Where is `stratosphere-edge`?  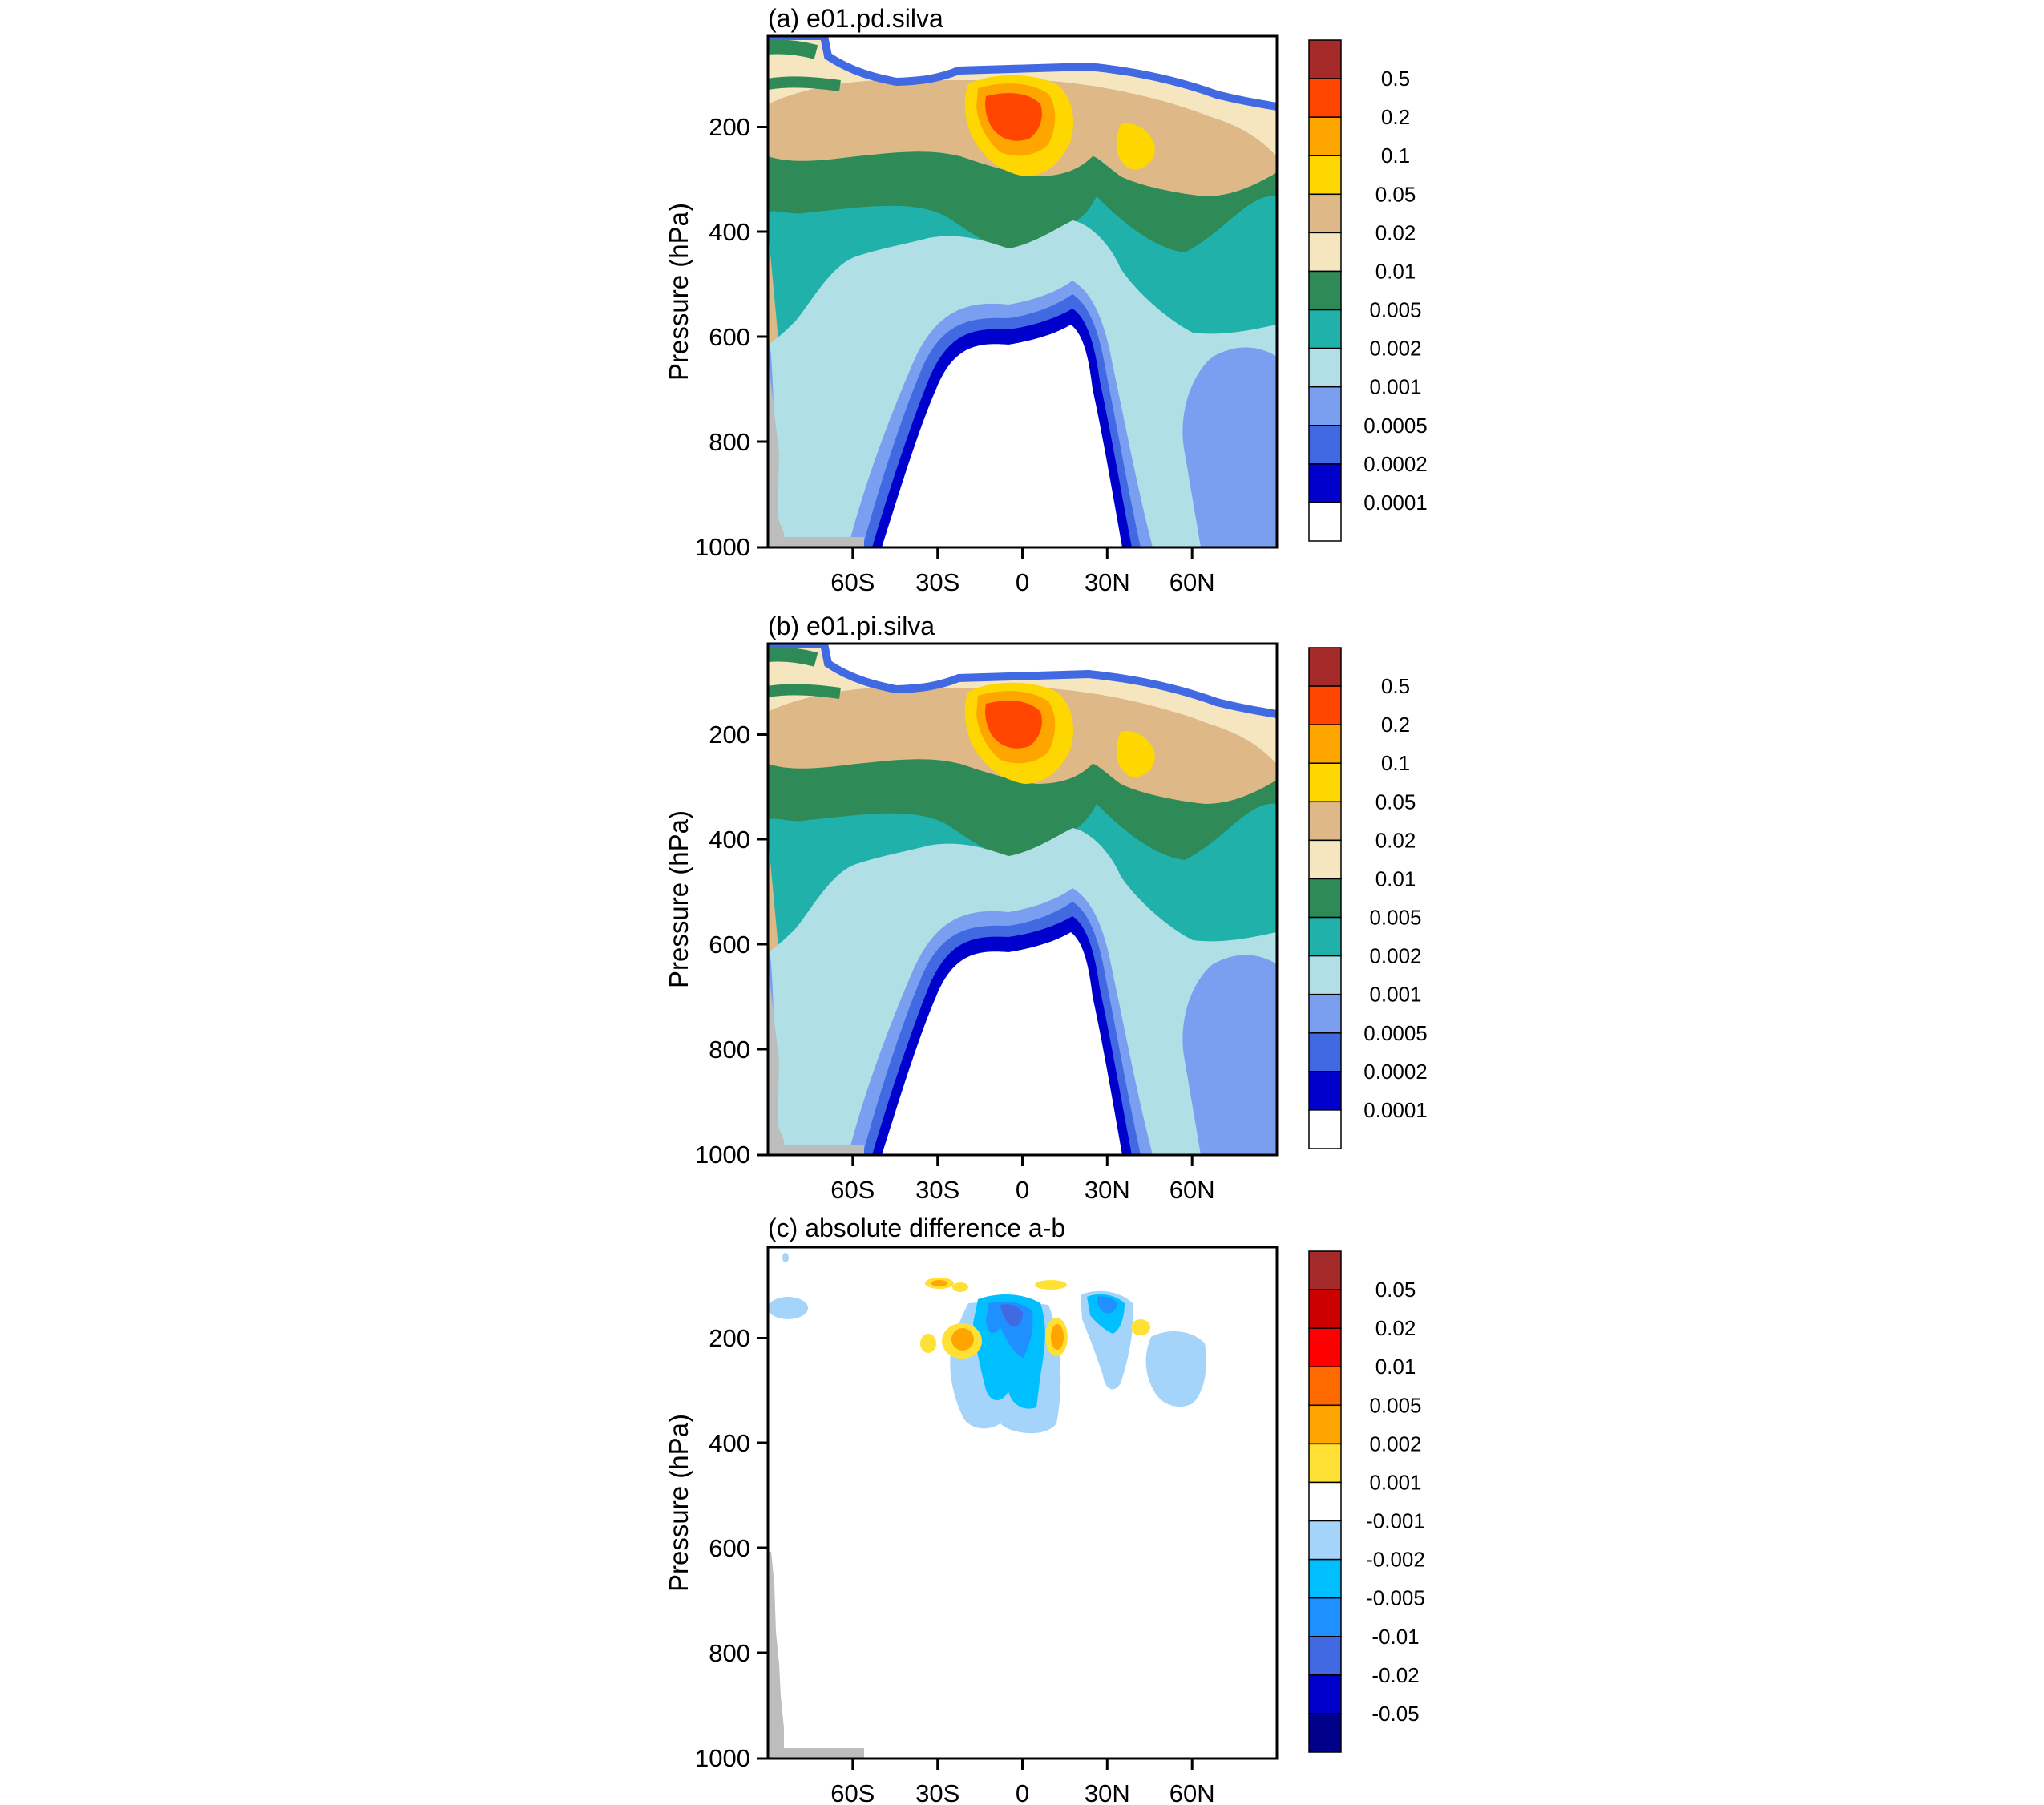 stratosphere-edge is located at coordinates (1022, 681).